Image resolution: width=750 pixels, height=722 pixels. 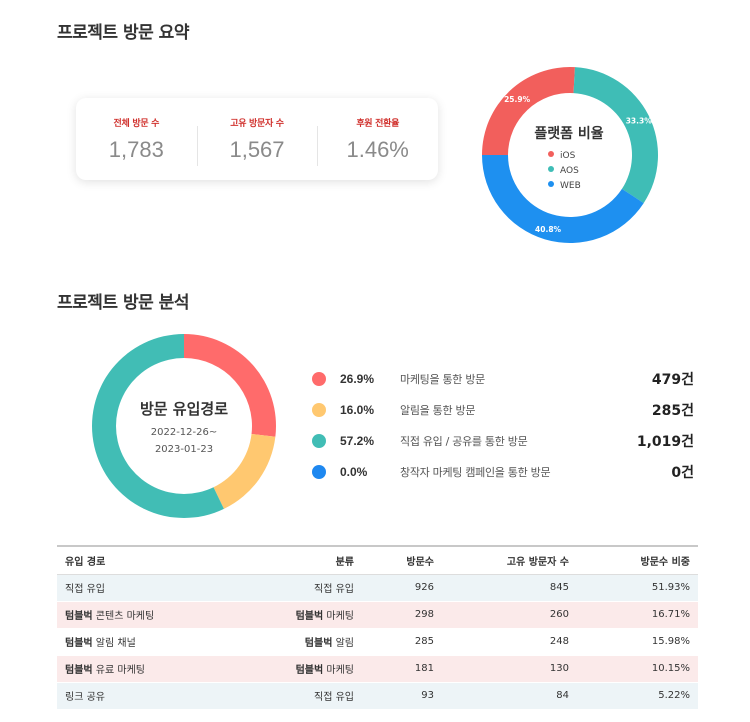 I want to click on summary-section-title: 프로젝트 방문 요약, so click(x=123, y=33).